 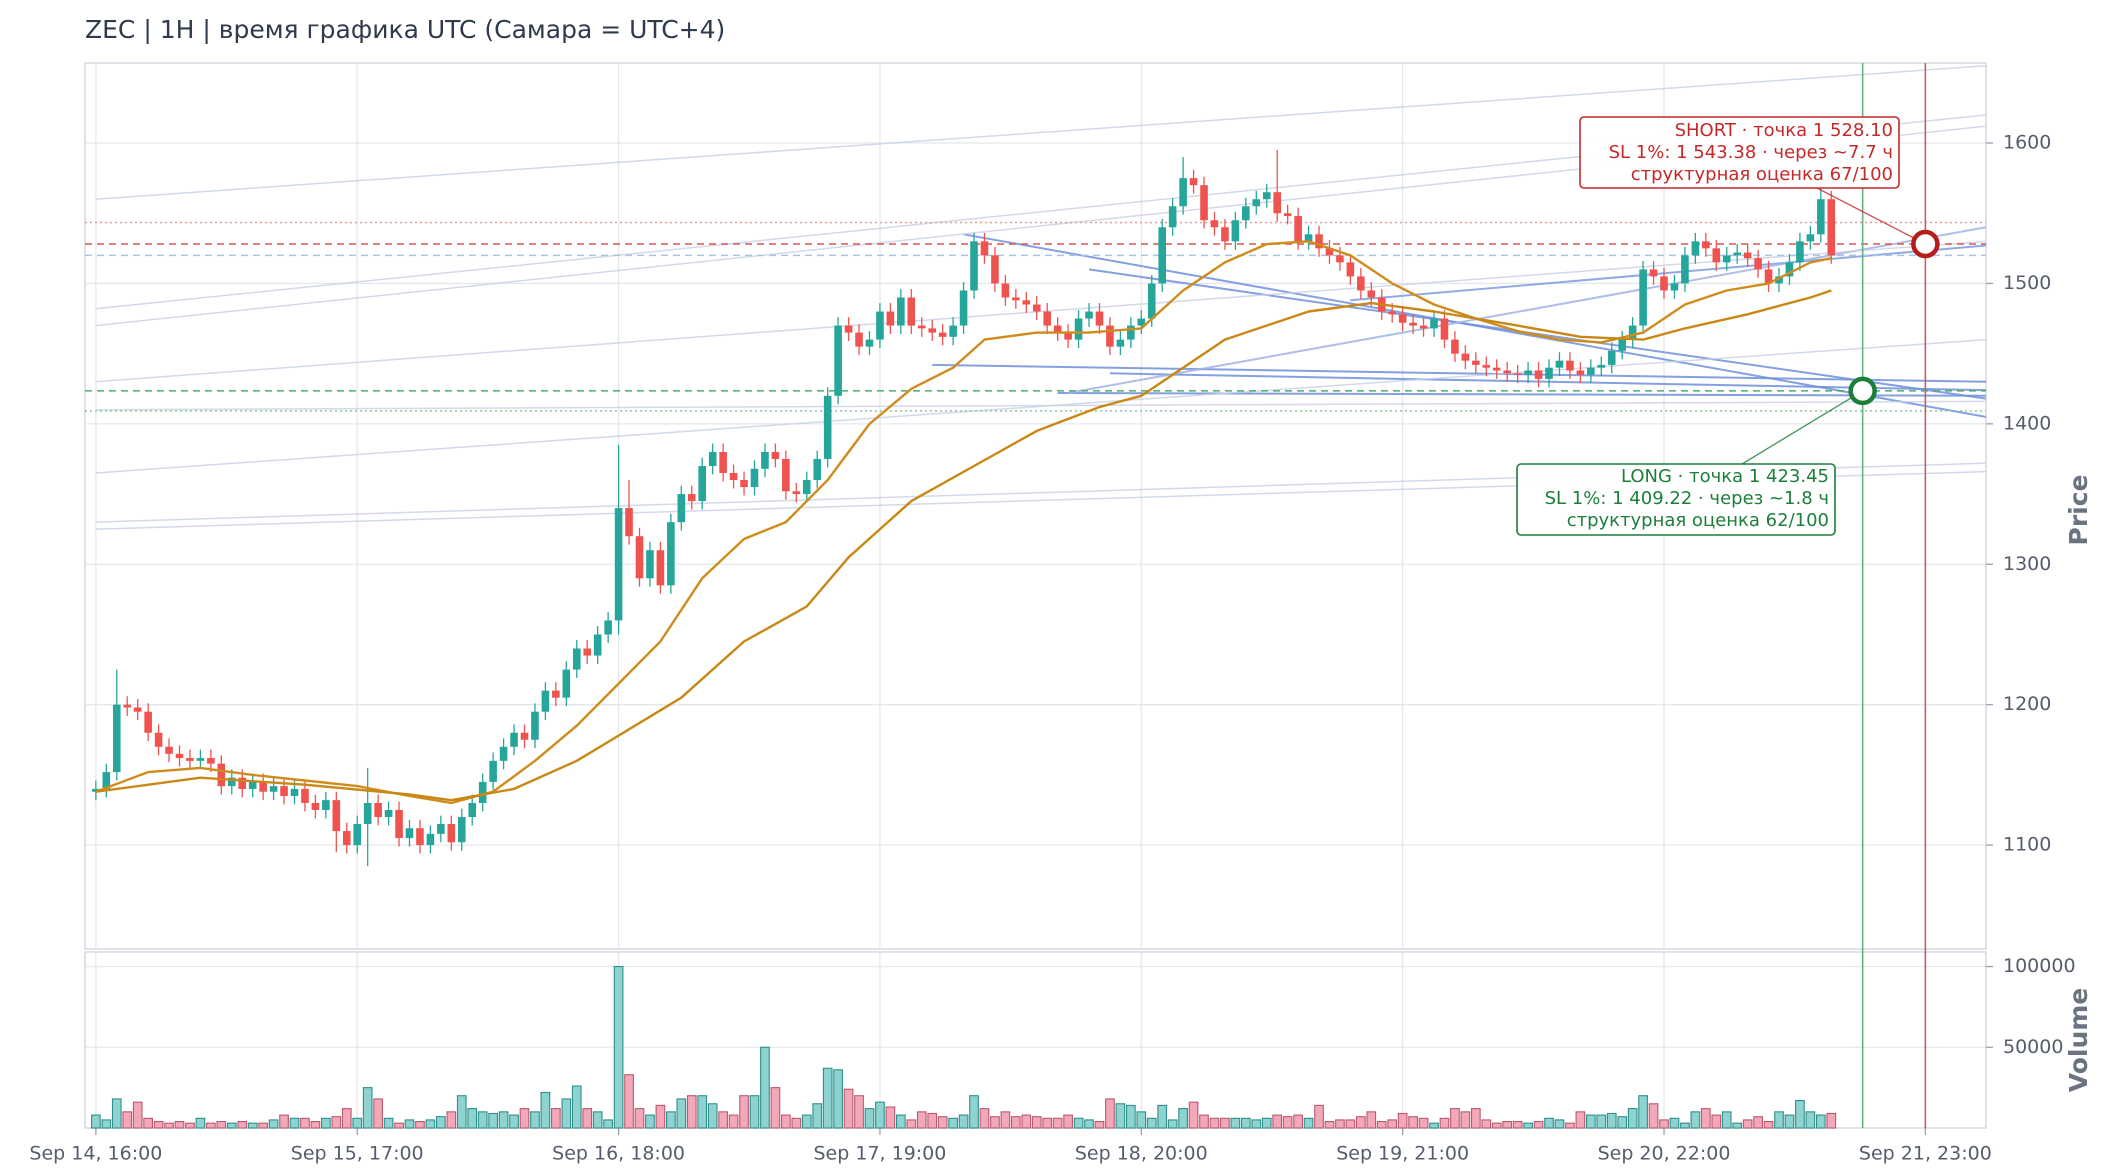 I want to click on y-tick-label: 1100, so click(x=2027, y=845).